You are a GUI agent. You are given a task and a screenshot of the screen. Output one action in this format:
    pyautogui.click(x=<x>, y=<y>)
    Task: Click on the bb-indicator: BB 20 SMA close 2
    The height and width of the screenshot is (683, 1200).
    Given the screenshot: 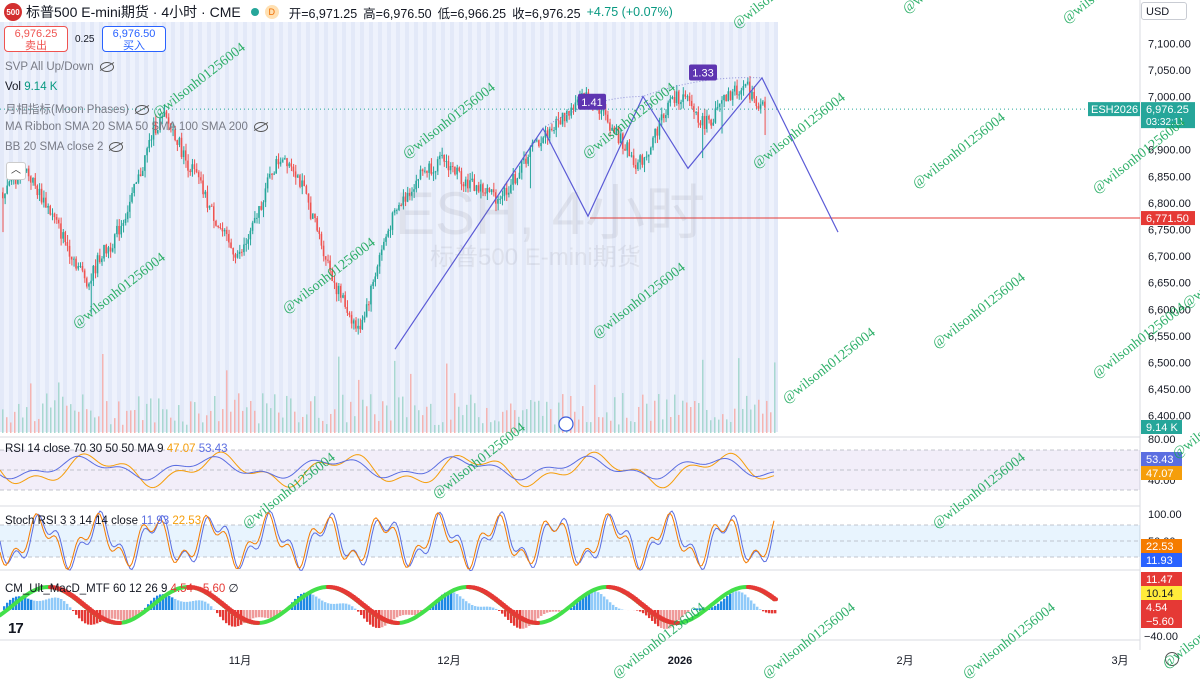 What is the action you would take?
    pyautogui.click(x=64, y=147)
    